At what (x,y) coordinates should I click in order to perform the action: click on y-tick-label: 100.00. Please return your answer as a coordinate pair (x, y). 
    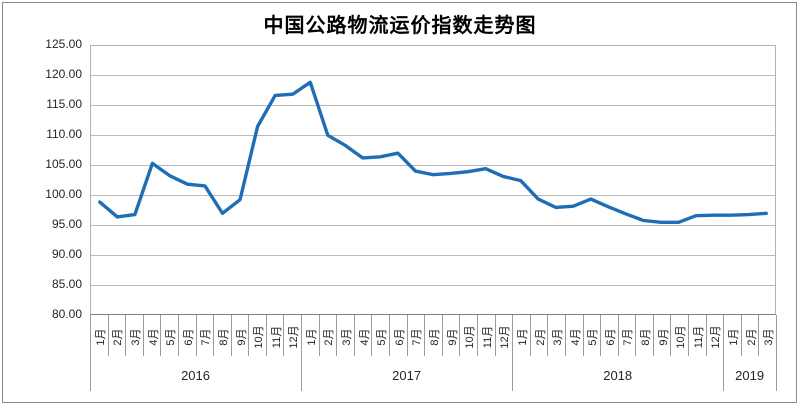
    Looking at the image, I should click on (63, 194).